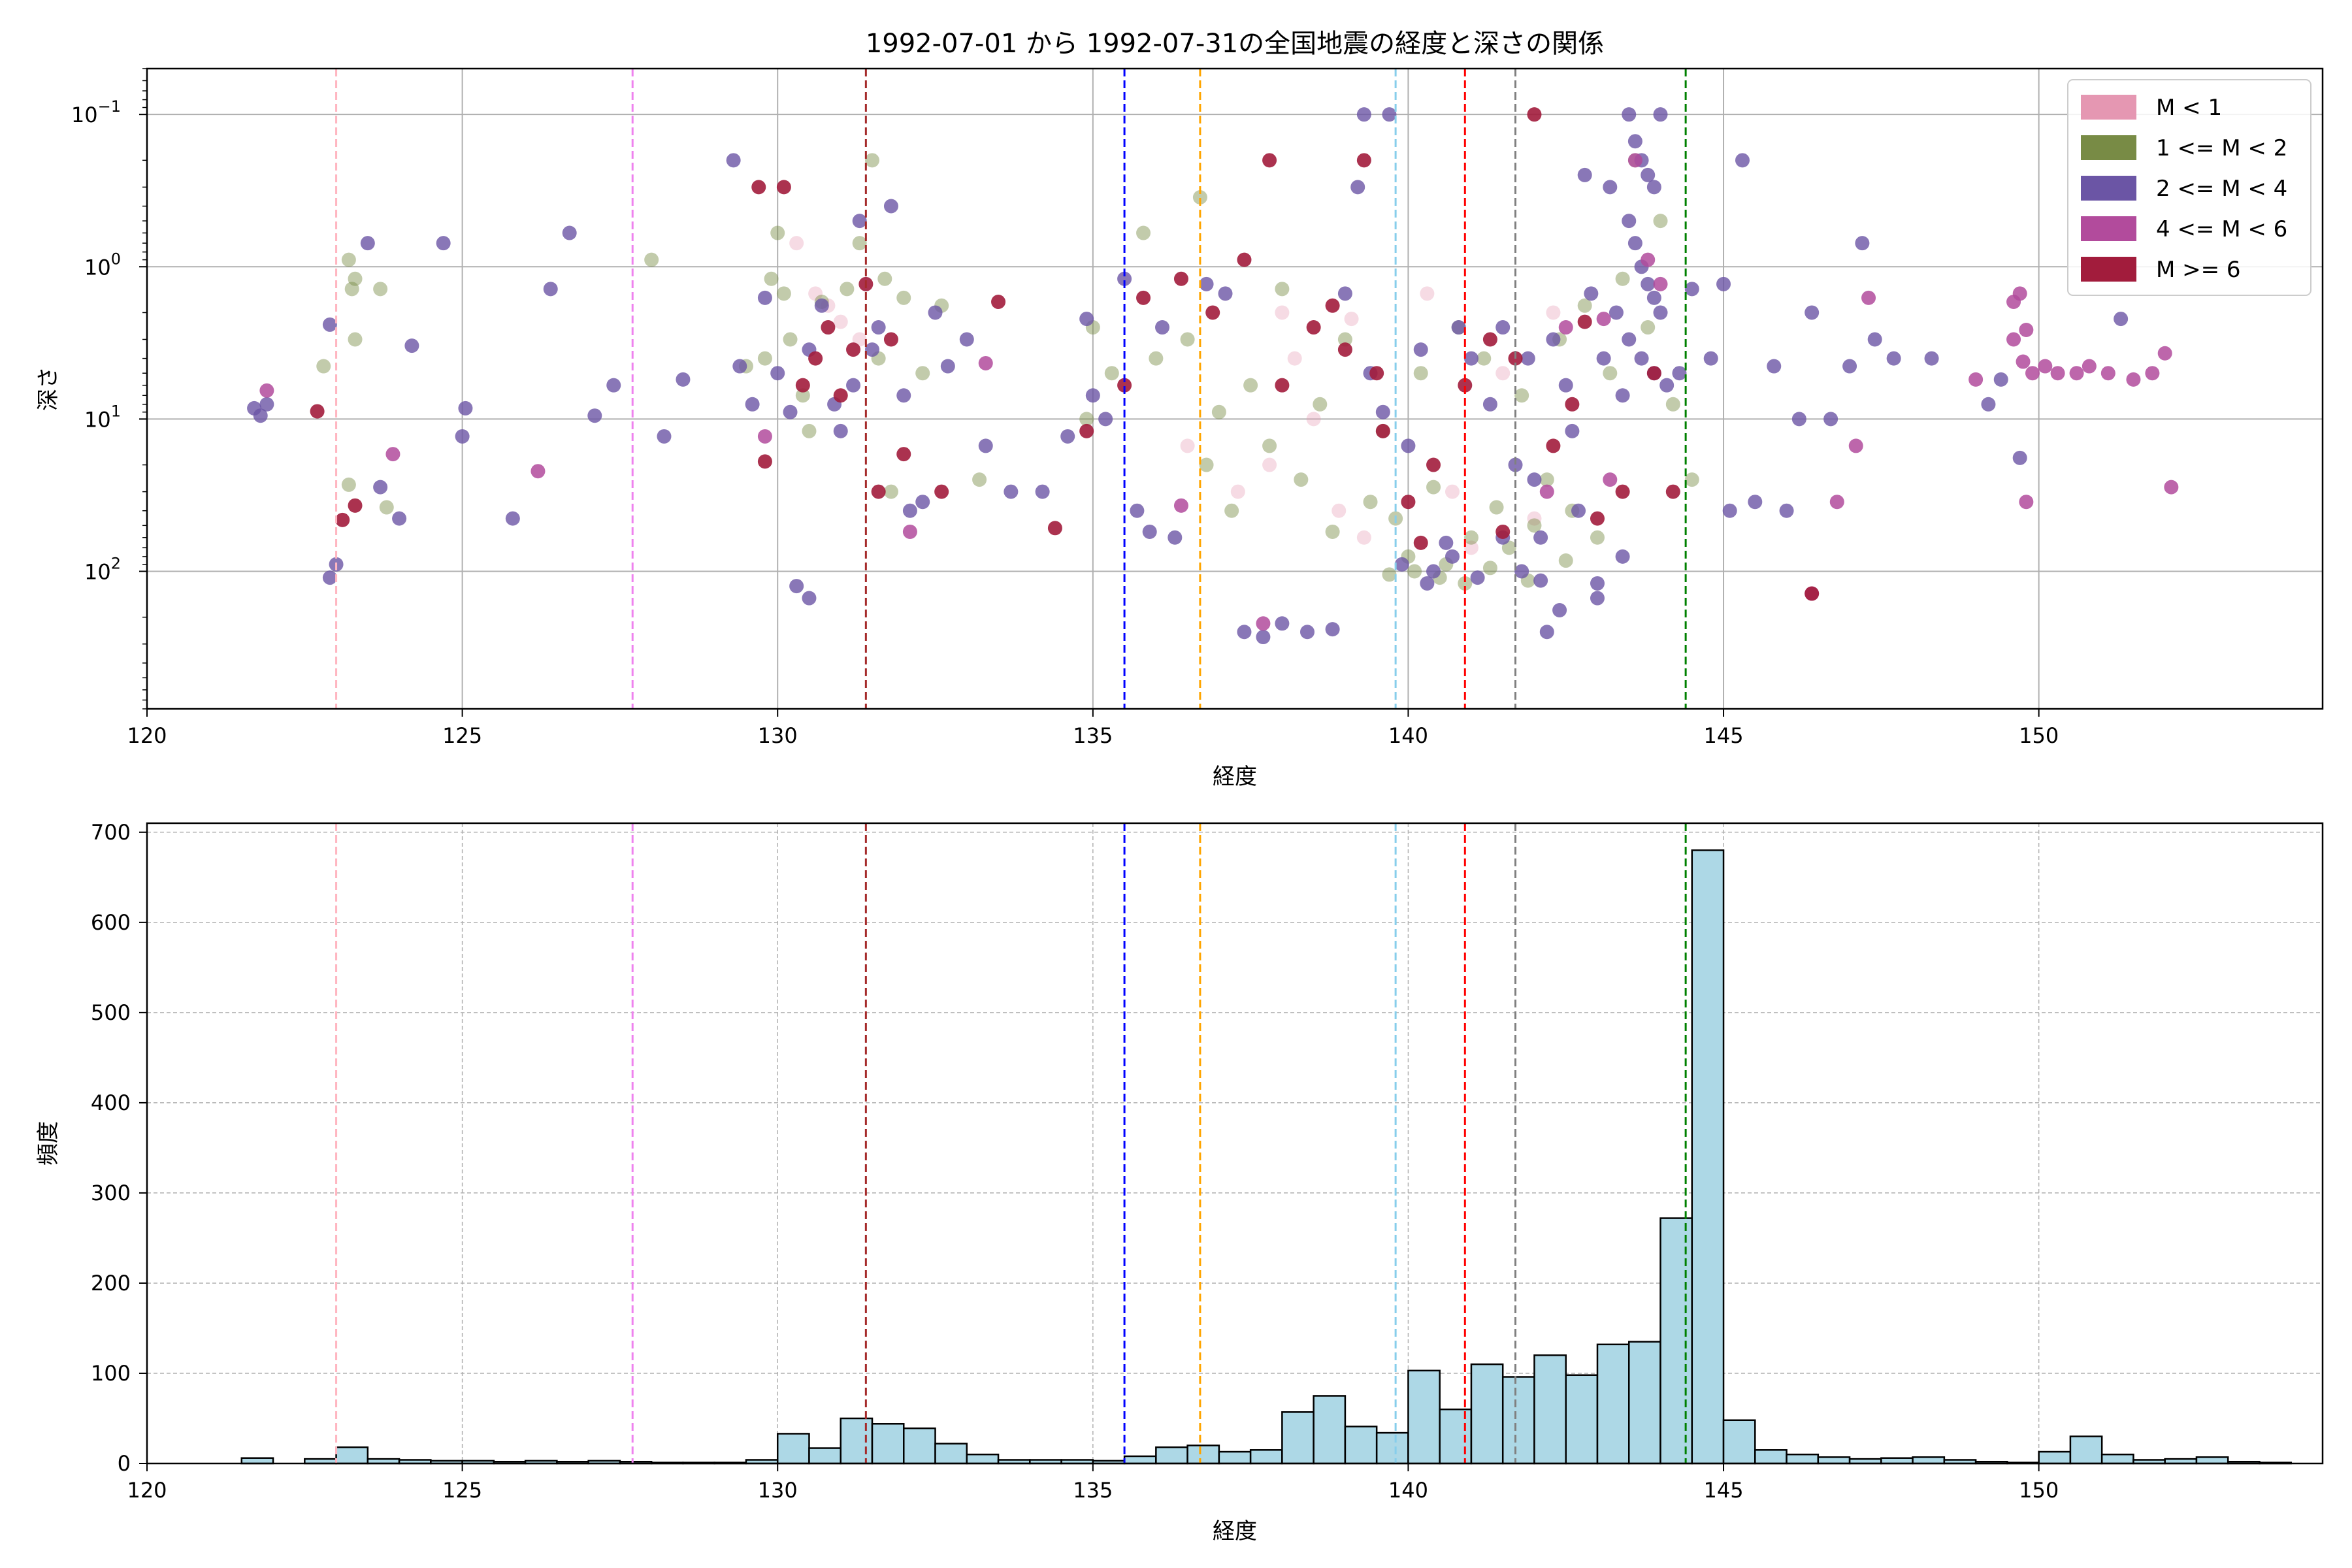 This screenshot has width=2352, height=1568. I want to click on scatter-y-tick-label: 102, so click(102, 569).